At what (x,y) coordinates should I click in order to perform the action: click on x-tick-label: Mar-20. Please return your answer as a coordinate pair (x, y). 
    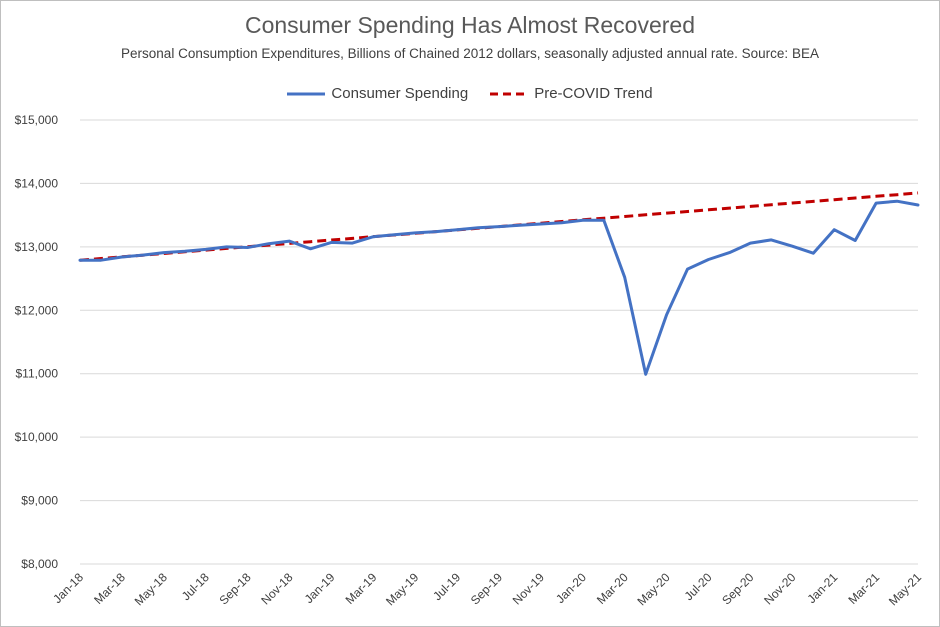
    Looking at the image, I should click on (612, 588).